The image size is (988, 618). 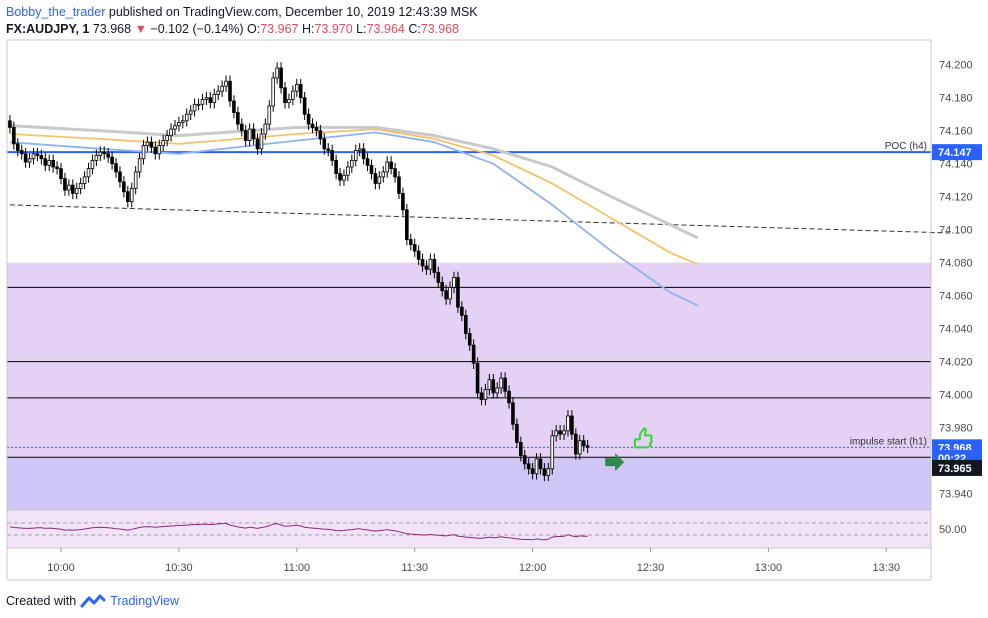 I want to click on price-change: −0.102 (−0.14%), so click(x=197, y=29).